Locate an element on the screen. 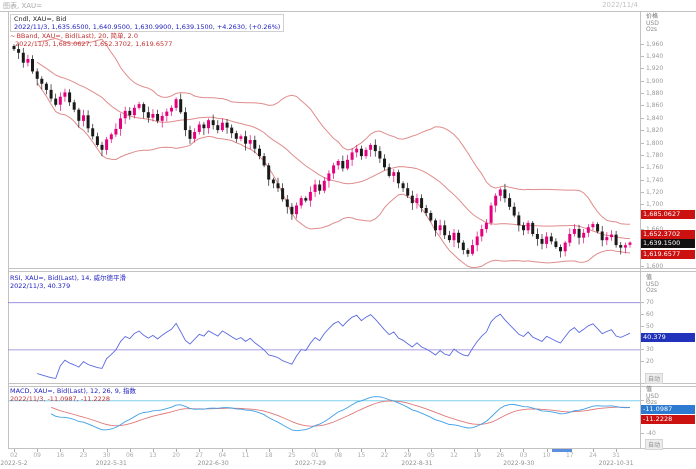  time-day-label: 30 is located at coordinates (106, 455).